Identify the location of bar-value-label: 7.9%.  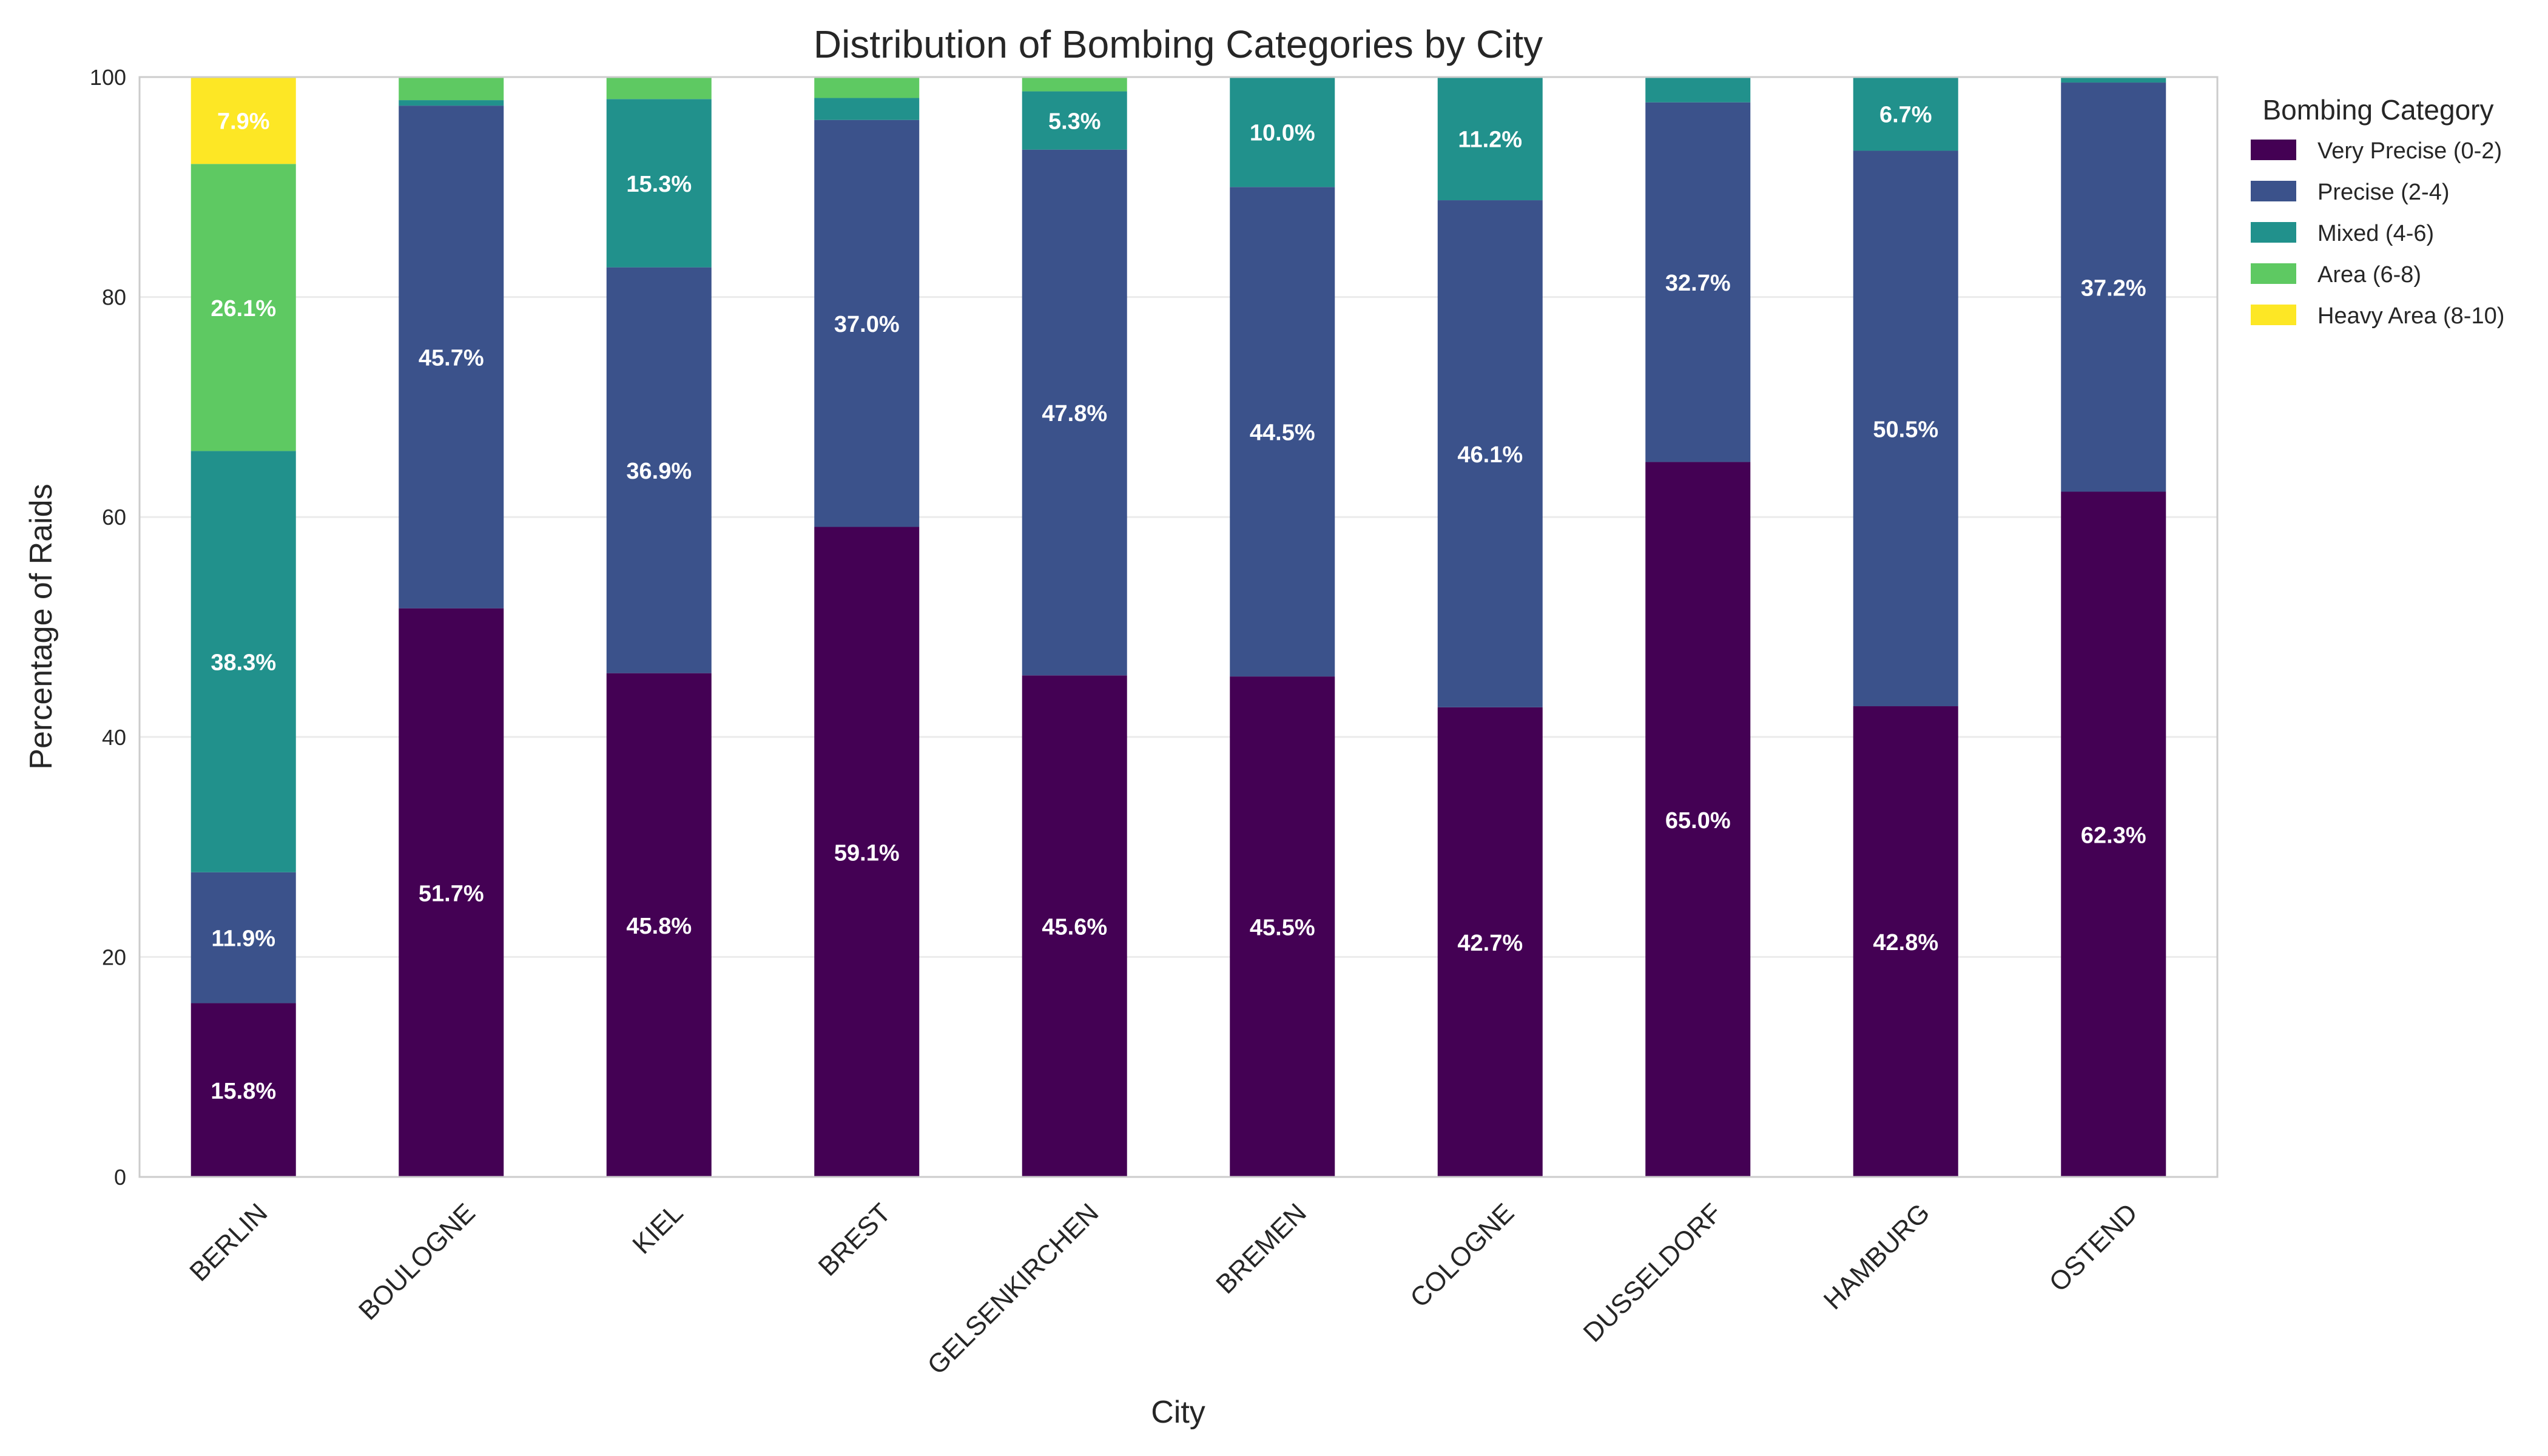
(243, 122).